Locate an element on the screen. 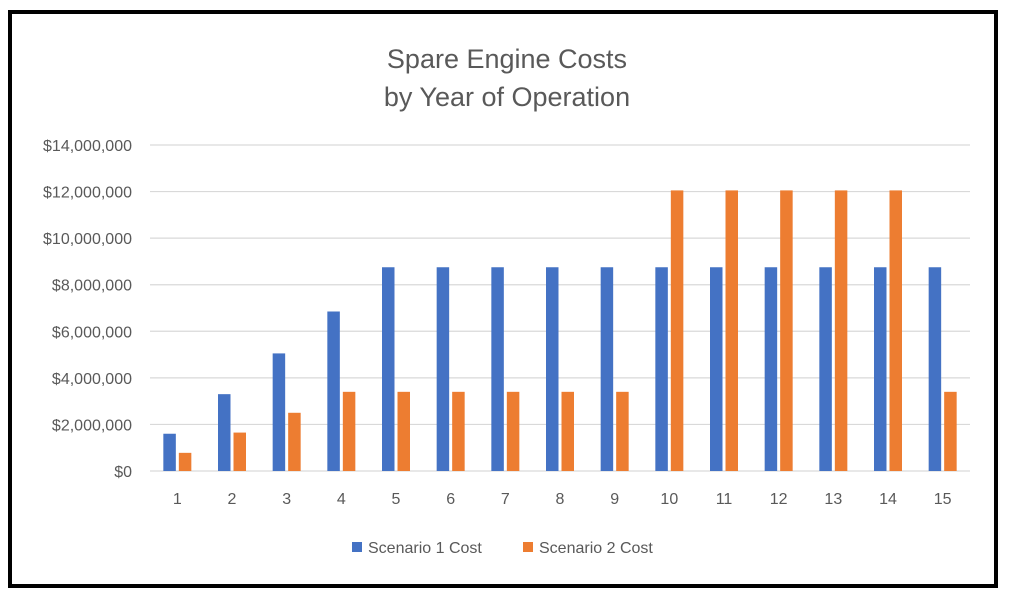 The height and width of the screenshot is (603, 1014). x-tick-label: 7 is located at coordinates (505, 499).